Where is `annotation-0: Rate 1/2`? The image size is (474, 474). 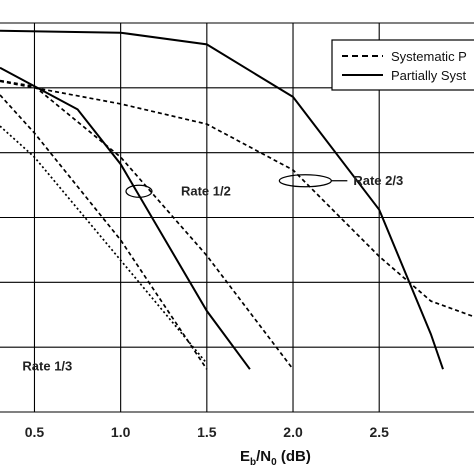
annotation-0: Rate 1/2 is located at coordinates (206, 190).